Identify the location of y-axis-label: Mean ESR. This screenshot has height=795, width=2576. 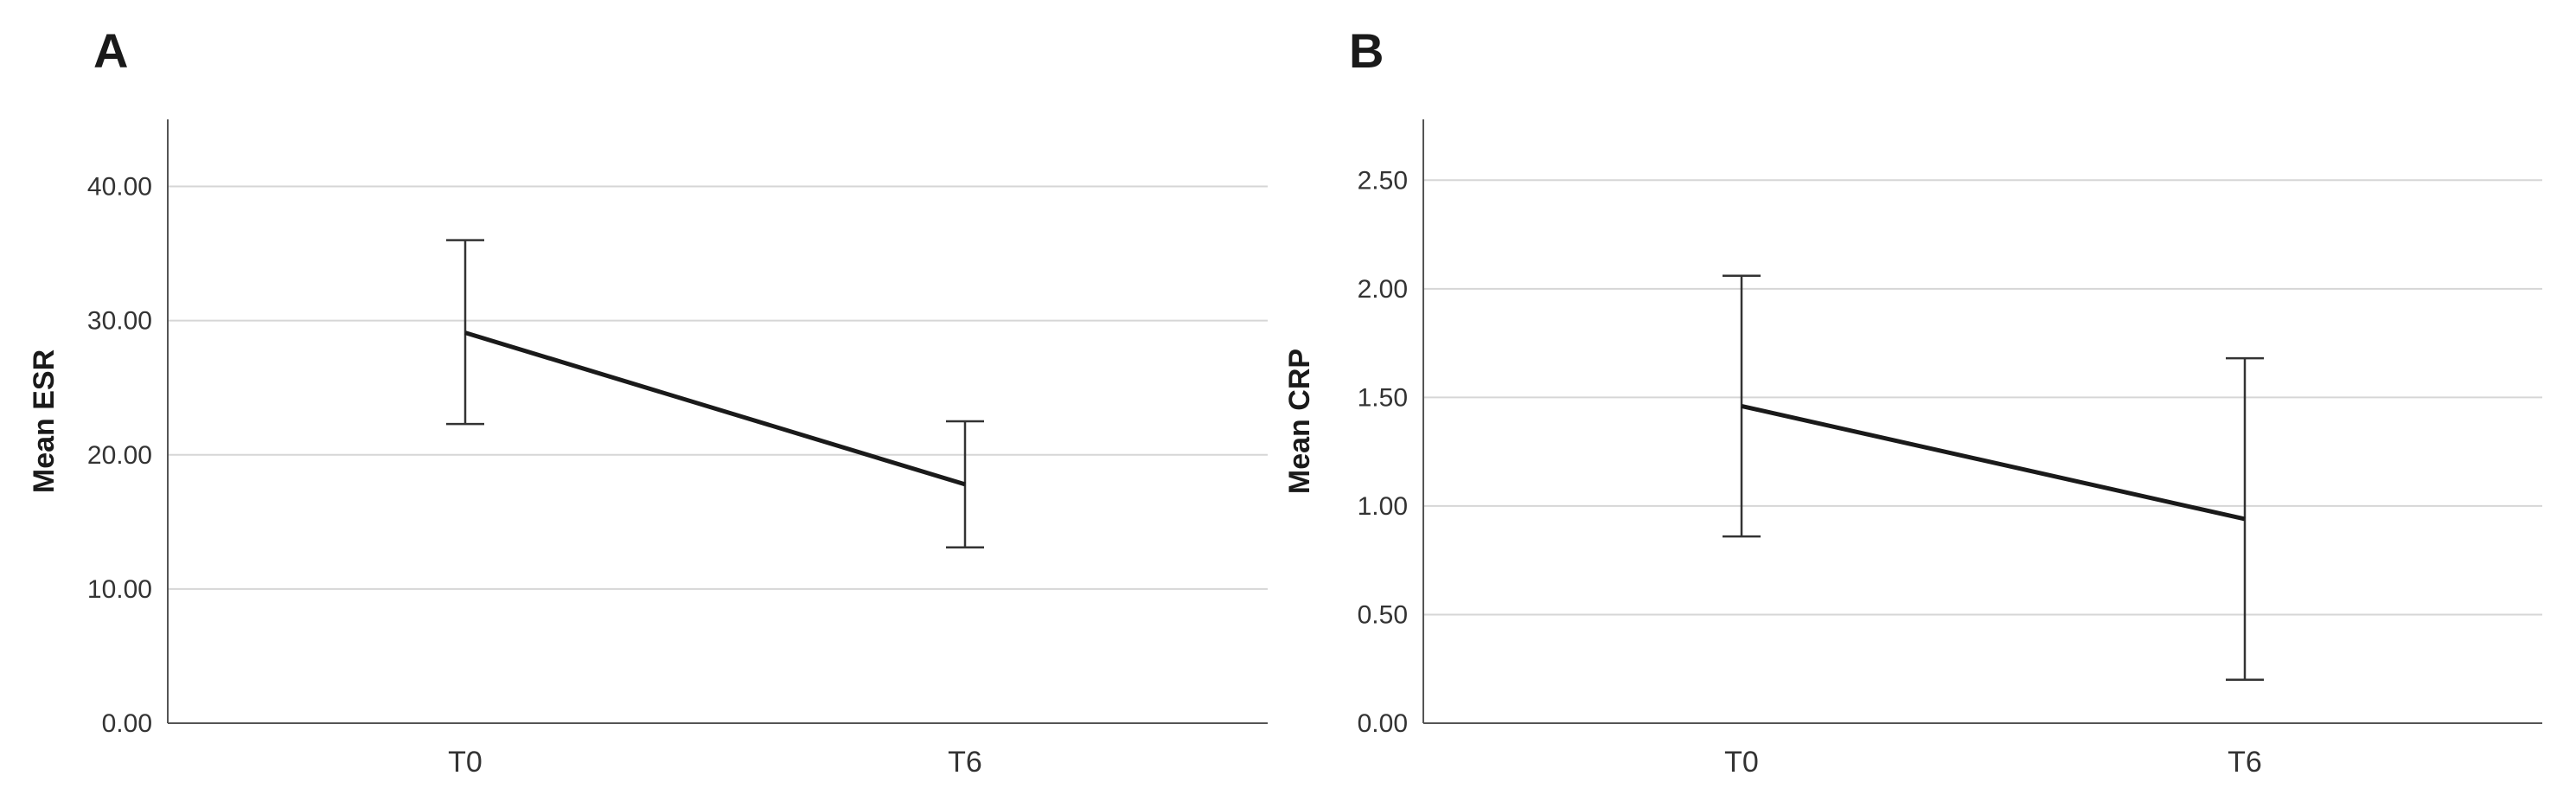
(45, 421).